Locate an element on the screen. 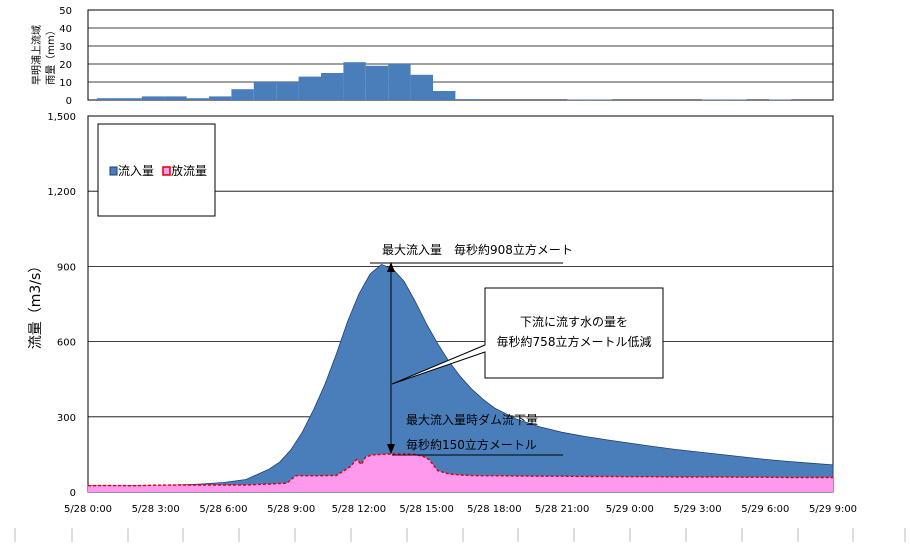 This screenshot has height=546, width=910. flow-x-tick-label: 5/28 12:00 is located at coordinates (359, 509).